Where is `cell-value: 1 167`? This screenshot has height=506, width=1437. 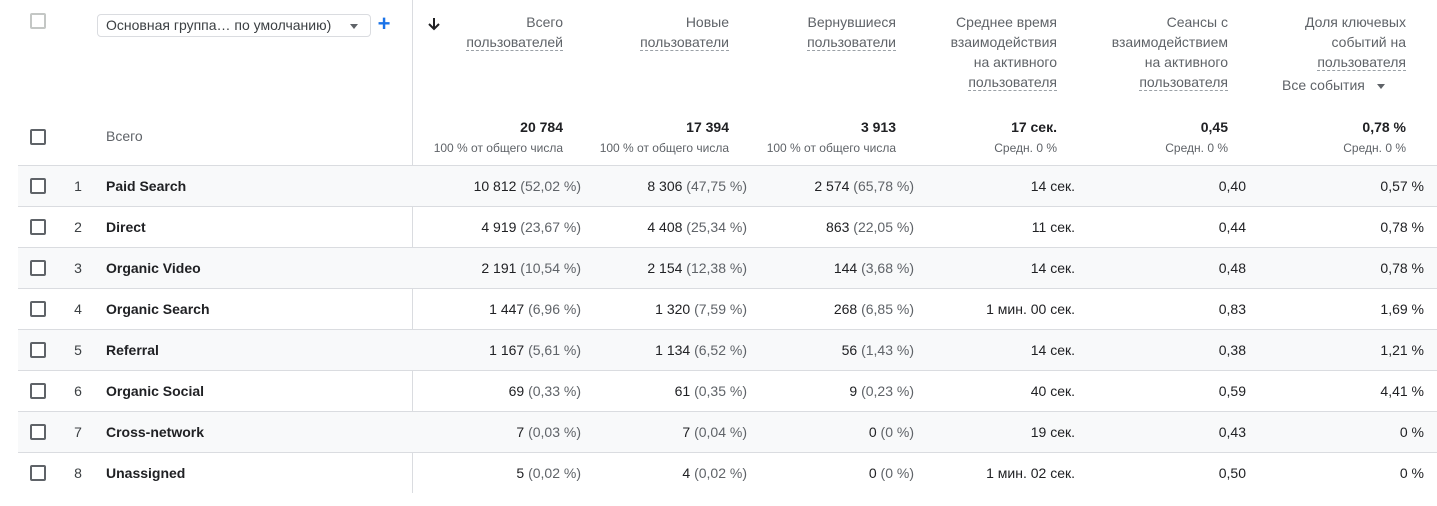 cell-value: 1 167 is located at coordinates (507, 350).